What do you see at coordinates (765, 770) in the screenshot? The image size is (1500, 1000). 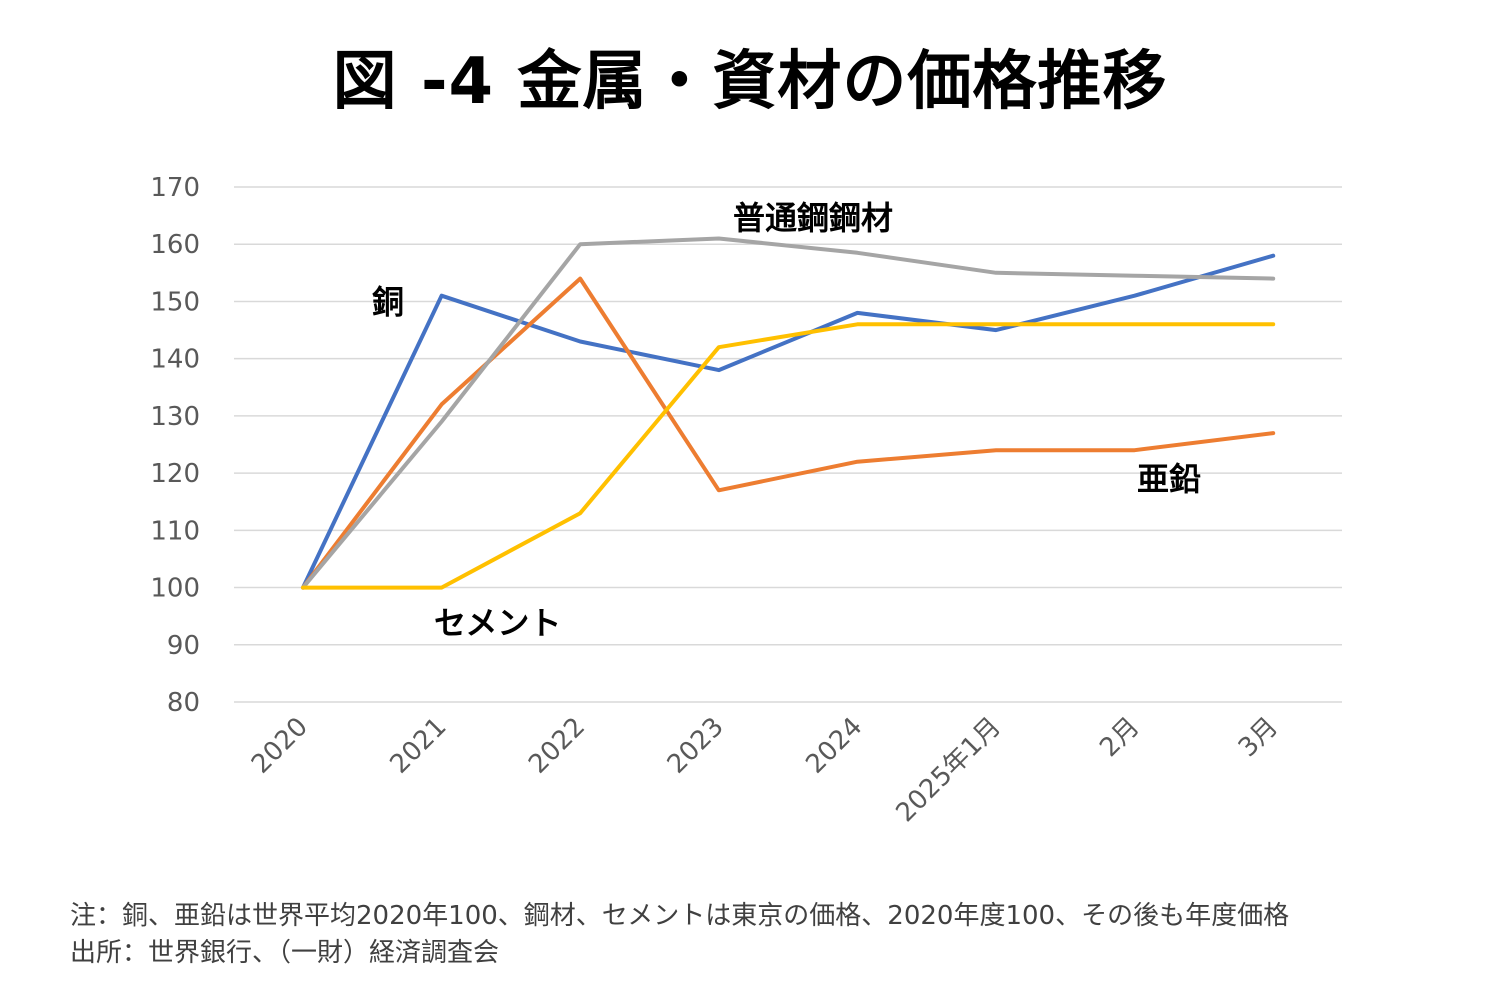 I see `x-axis-ticks: 2020 2021 2022 2023 2024 2025年1月 2月 3月` at bounding box center [765, 770].